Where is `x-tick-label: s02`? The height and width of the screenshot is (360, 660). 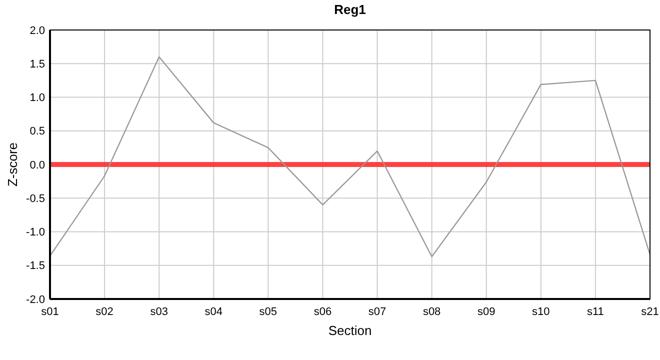 x-tick-label: s02 is located at coordinates (105, 312).